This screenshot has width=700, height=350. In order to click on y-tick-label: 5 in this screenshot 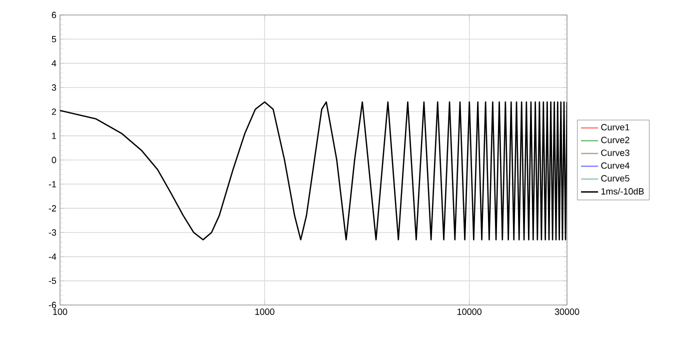, I will do `click(54, 39)`.